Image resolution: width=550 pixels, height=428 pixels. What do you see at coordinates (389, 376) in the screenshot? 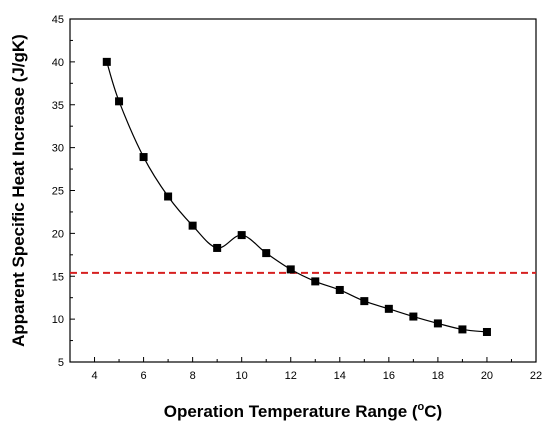
I see `x-tick-label: 16` at bounding box center [389, 376].